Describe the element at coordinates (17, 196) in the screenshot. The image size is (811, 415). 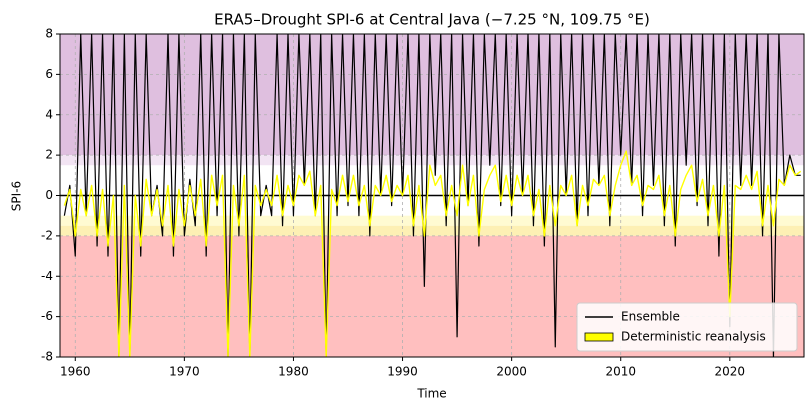
I see `y-axis-label: SPI-6` at that location.